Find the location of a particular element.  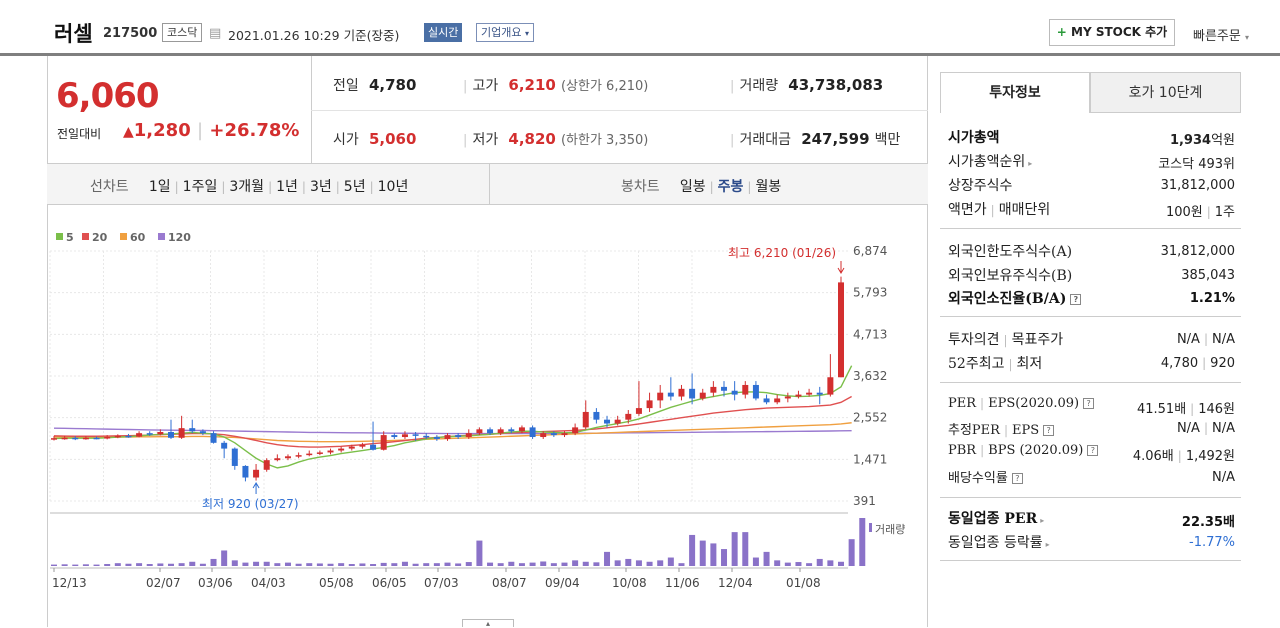

stat-prev: 전일 4,780 is located at coordinates (375, 85).